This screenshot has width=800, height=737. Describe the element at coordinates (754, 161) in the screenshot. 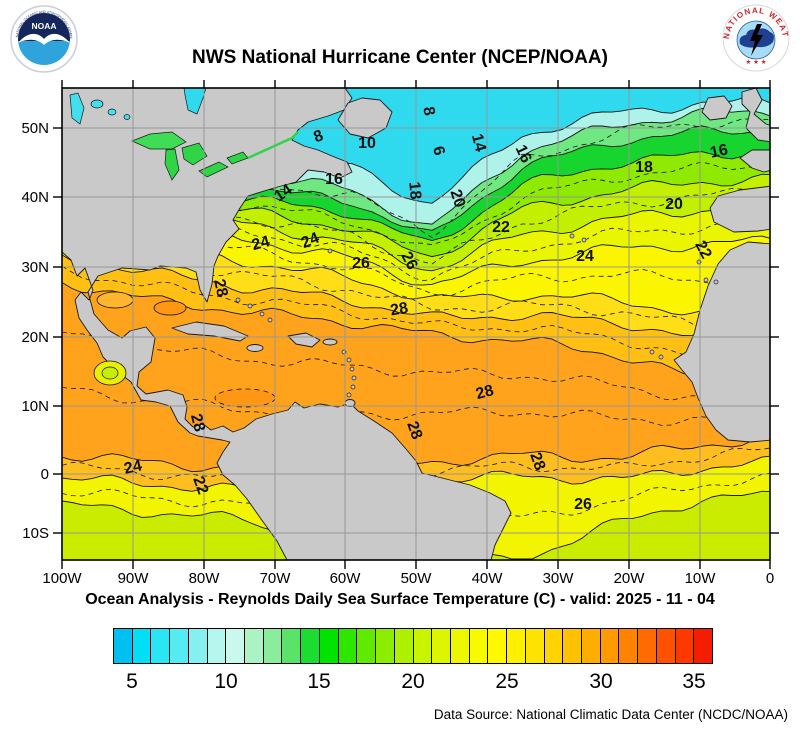

I see `land-europe` at that location.